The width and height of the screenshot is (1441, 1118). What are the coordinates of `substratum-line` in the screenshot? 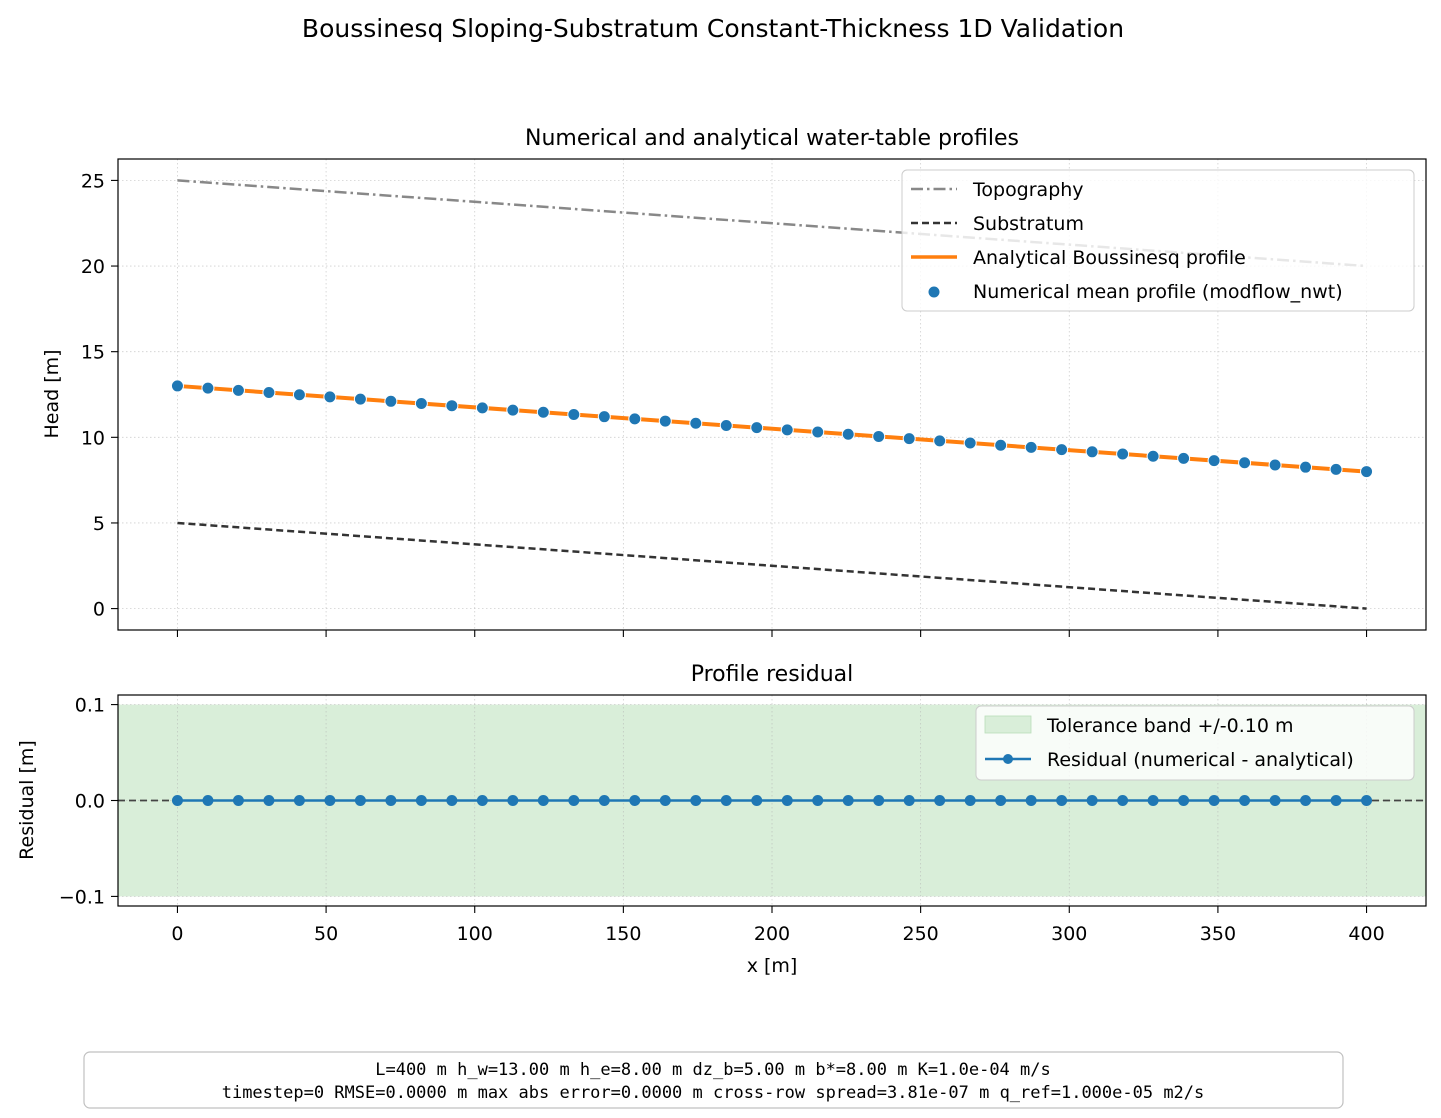 It's located at (772, 565).